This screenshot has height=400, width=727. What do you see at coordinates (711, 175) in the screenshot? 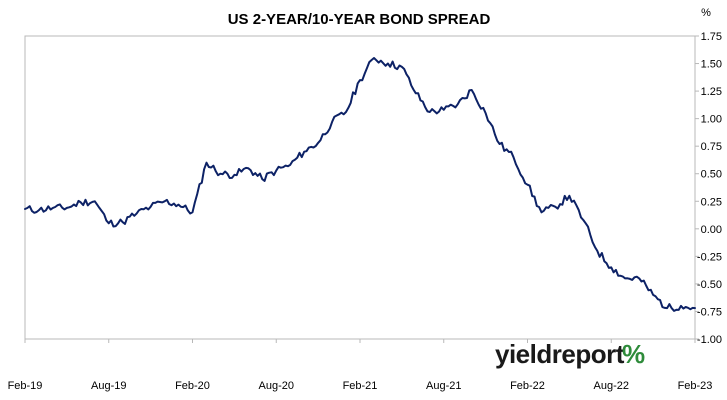
I see `y-tick-label: 0.50` at bounding box center [711, 175].